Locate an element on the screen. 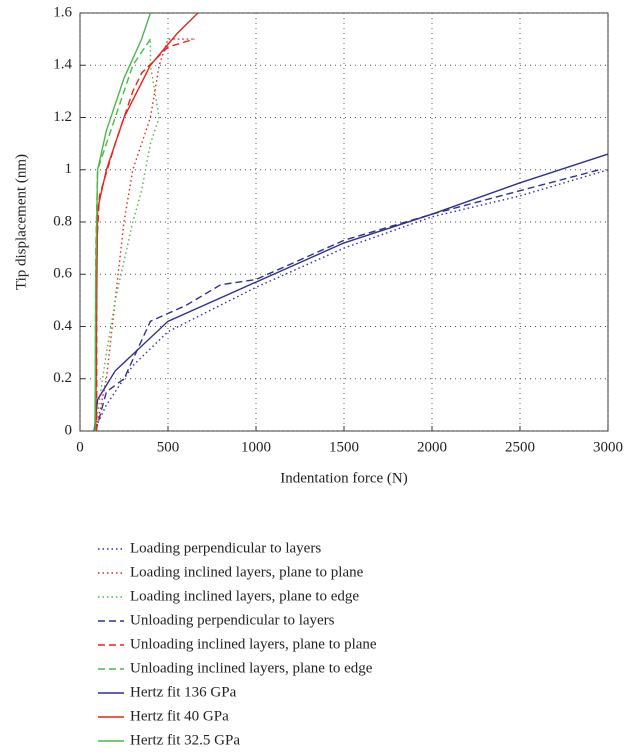 Image resolution: width=639 pixels, height=755 pixels. y-tick-label: 1.4 is located at coordinates (62, 65).